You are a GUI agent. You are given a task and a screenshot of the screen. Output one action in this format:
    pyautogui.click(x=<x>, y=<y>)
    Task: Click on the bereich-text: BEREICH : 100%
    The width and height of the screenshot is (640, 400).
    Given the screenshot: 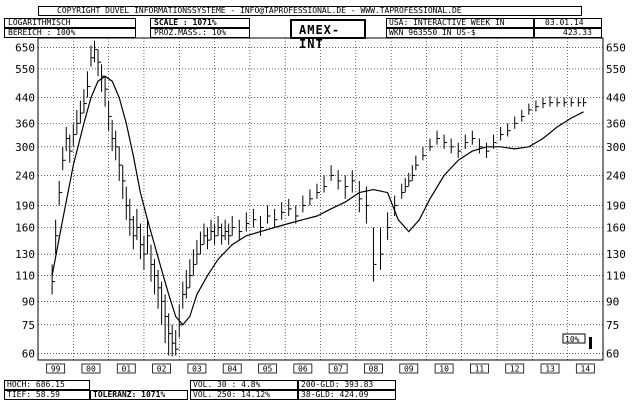 What is the action you would take?
    pyautogui.click(x=42, y=32)
    